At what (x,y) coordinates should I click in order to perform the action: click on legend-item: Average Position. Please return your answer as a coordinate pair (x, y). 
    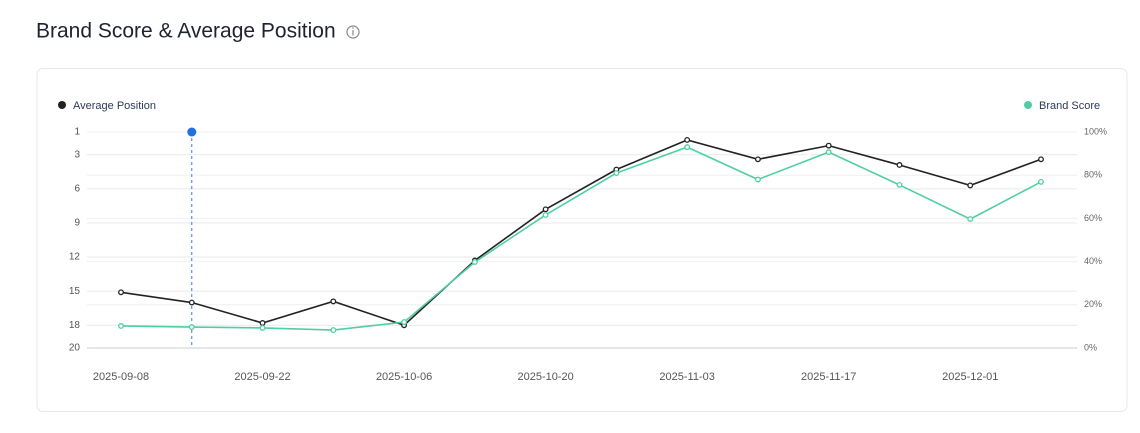
    Looking at the image, I should click on (107, 106).